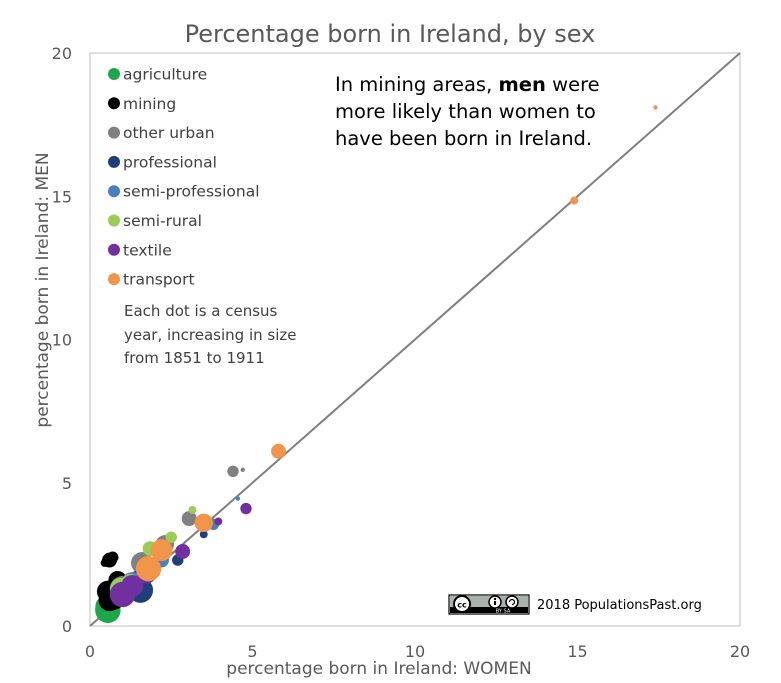 The height and width of the screenshot is (683, 781). Describe the element at coordinates (390, 34) in the screenshot. I see `chart-title: Percentage born in Ireland, by sex` at that location.